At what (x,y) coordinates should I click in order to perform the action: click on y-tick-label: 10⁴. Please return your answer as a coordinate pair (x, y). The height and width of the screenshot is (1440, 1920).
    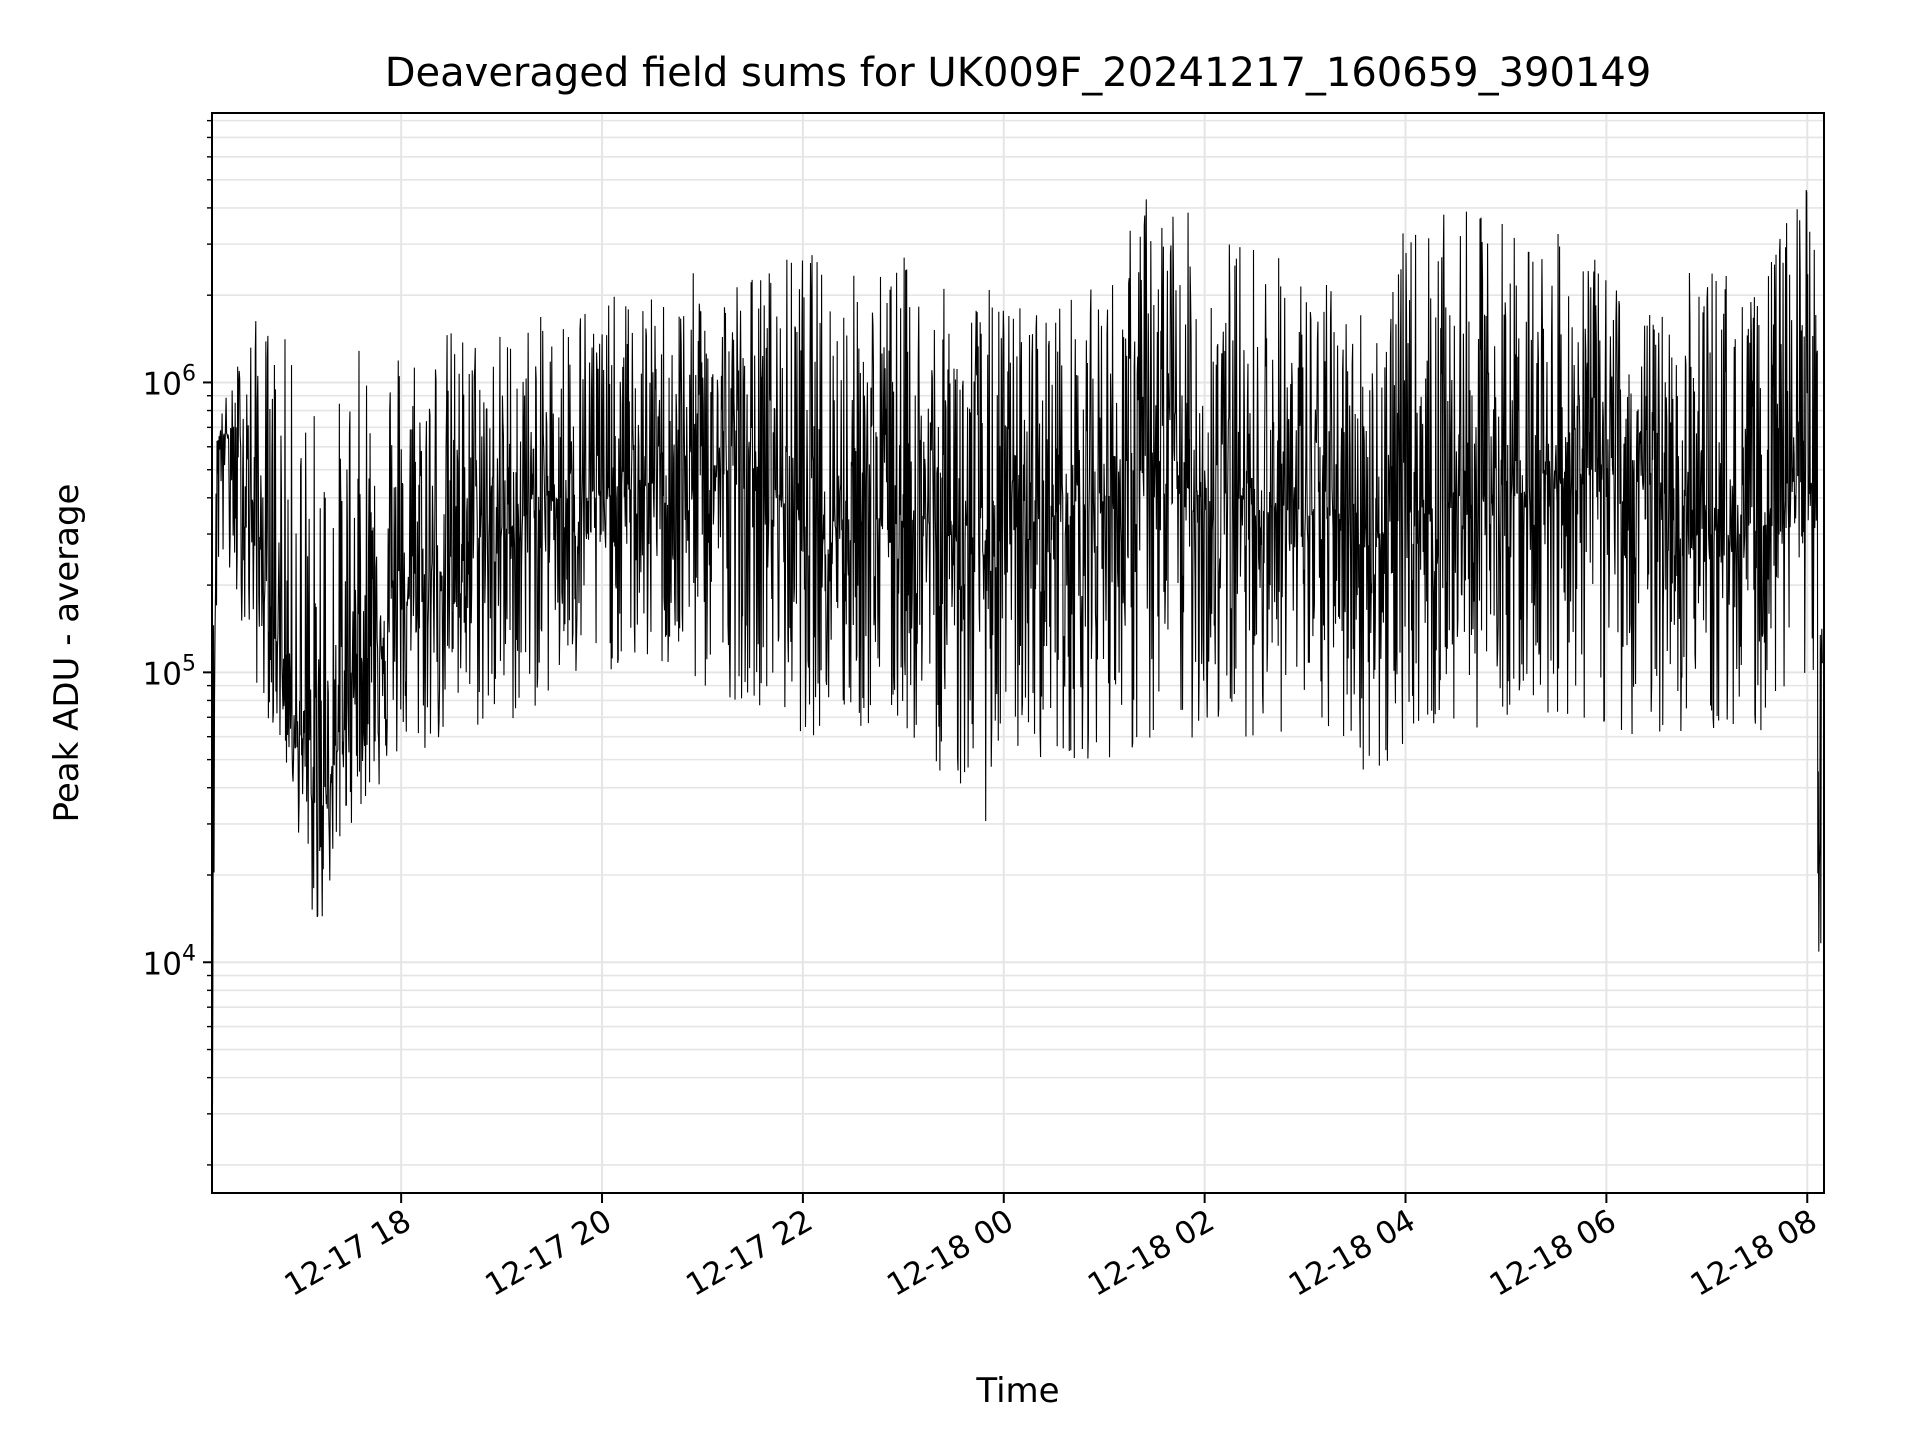
    Looking at the image, I should click on (169, 961).